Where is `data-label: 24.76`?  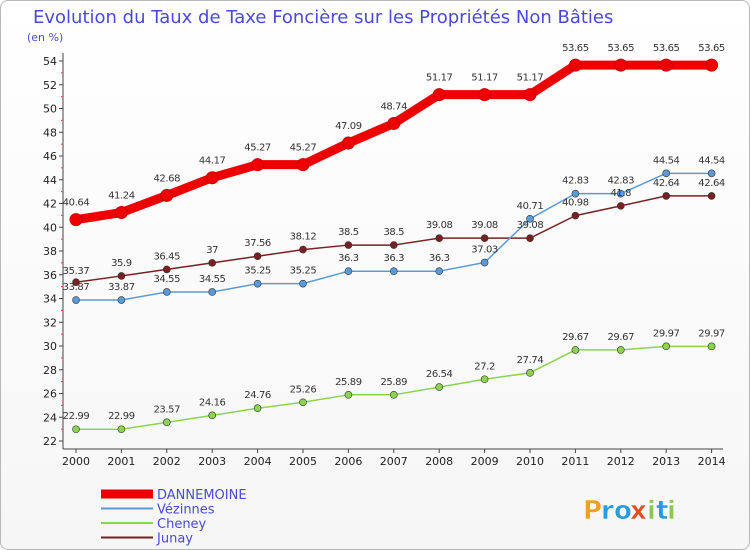
data-label: 24.76 is located at coordinates (257, 395).